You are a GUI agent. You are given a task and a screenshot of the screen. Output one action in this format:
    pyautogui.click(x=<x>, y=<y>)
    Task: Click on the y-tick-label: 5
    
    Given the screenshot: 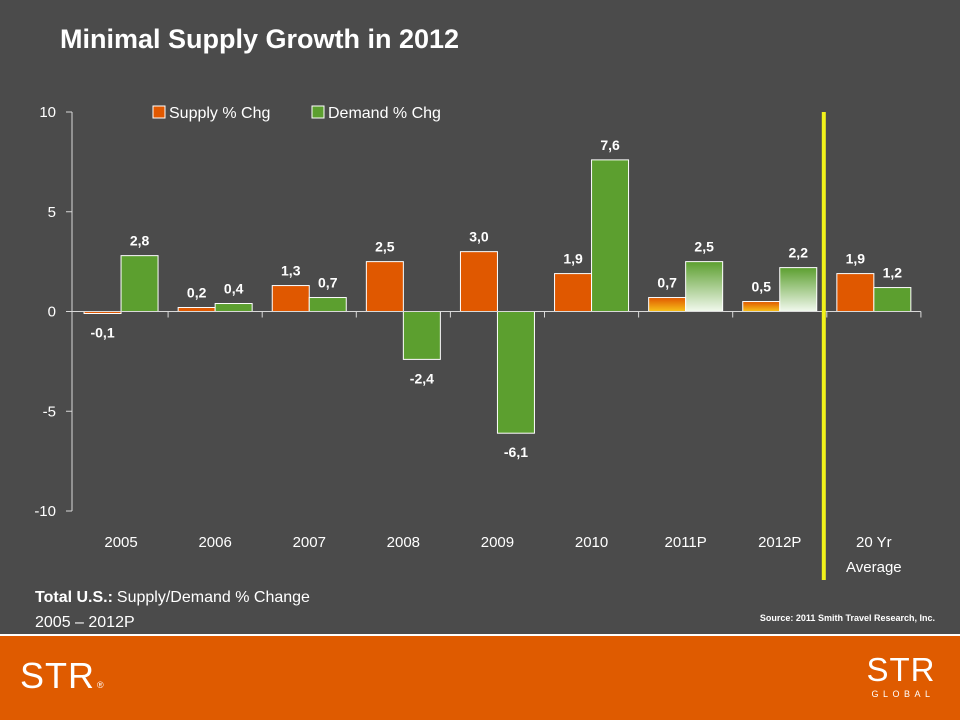 What is the action you would take?
    pyautogui.click(x=52, y=212)
    